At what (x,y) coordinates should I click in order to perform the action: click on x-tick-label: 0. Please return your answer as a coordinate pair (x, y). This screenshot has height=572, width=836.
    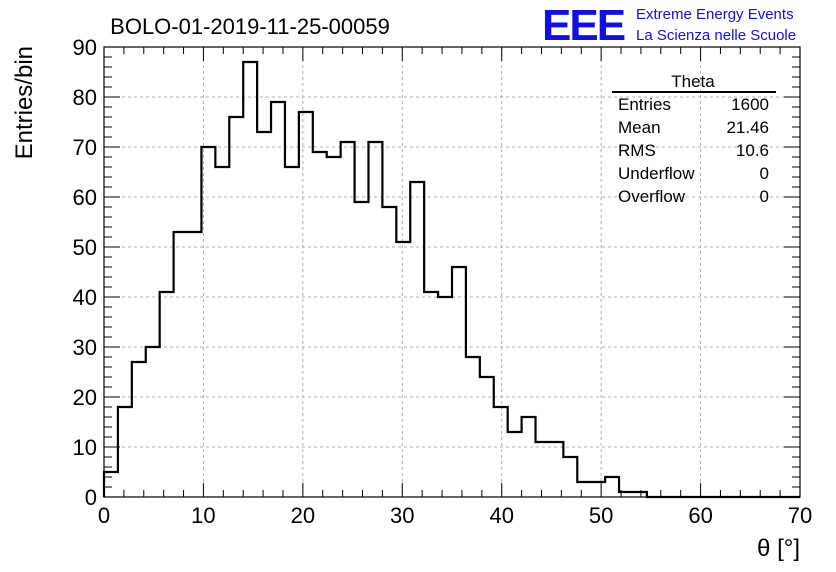
    Looking at the image, I should click on (104, 515).